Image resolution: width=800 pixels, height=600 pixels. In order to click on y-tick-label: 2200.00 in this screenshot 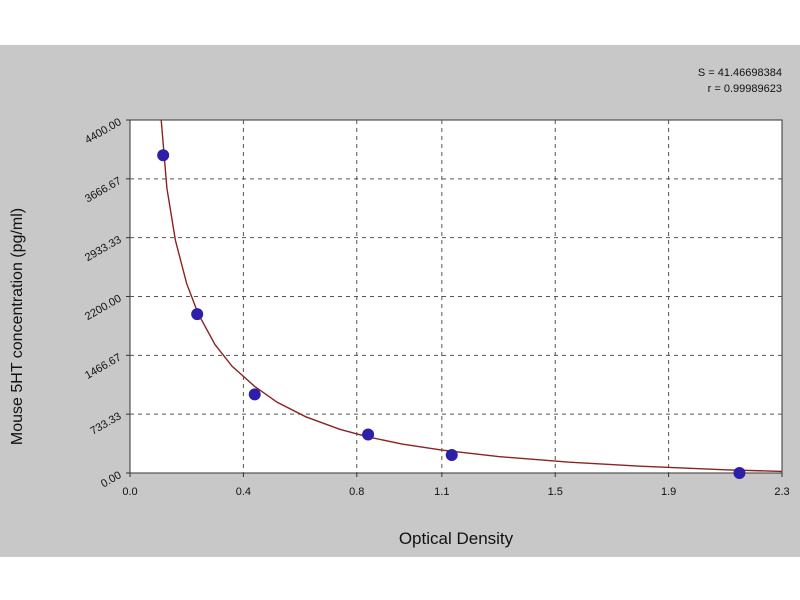, I will do `click(103, 308)`.